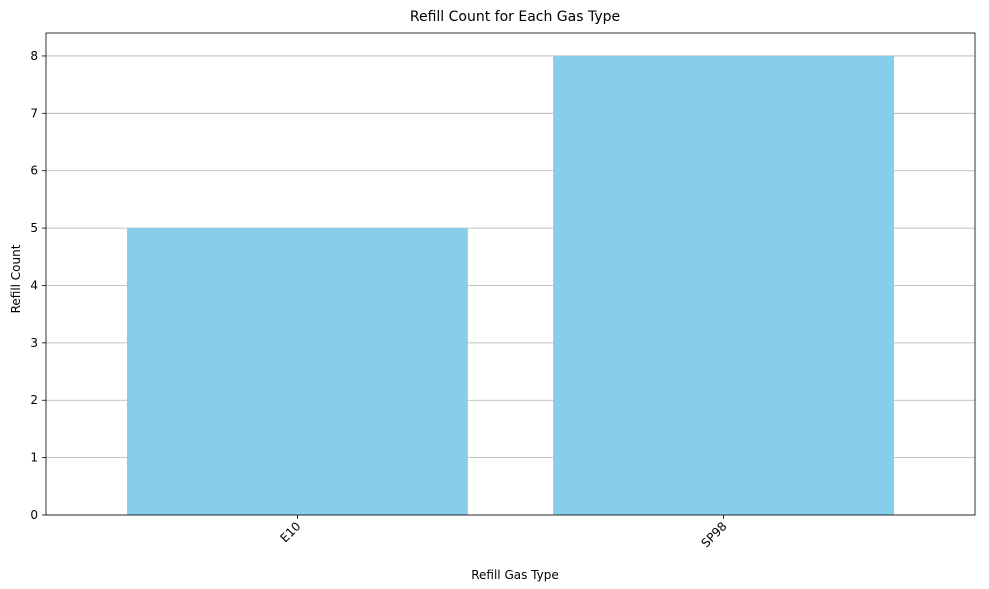  I want to click on y-tick-label: 6, so click(34, 171).